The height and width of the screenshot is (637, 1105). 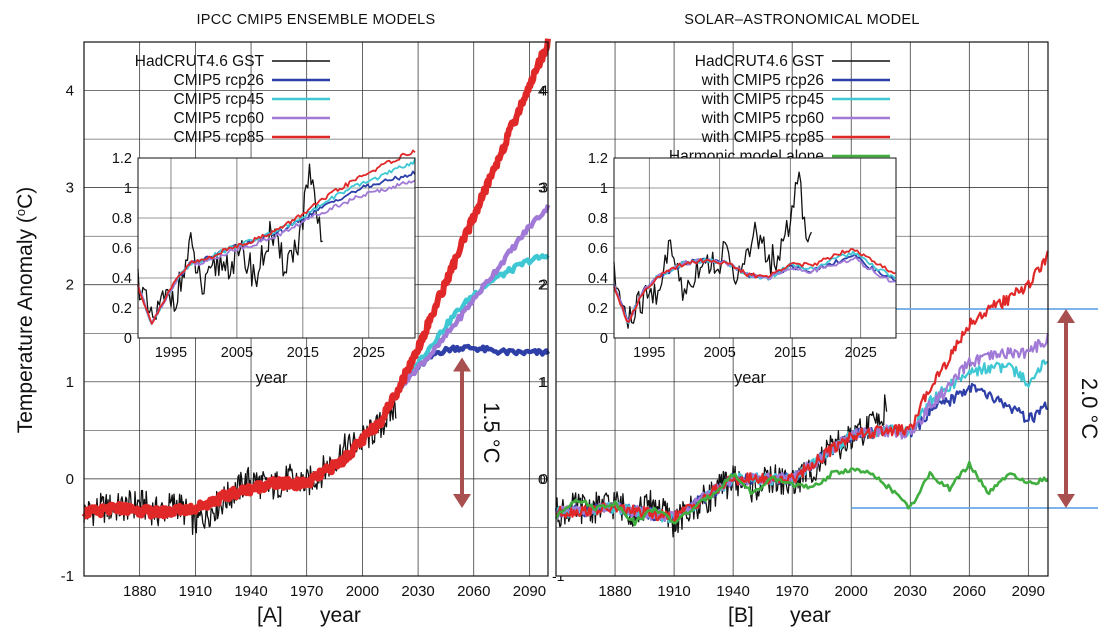 I want to click on series-line-harmonic, so click(x=801, y=493).